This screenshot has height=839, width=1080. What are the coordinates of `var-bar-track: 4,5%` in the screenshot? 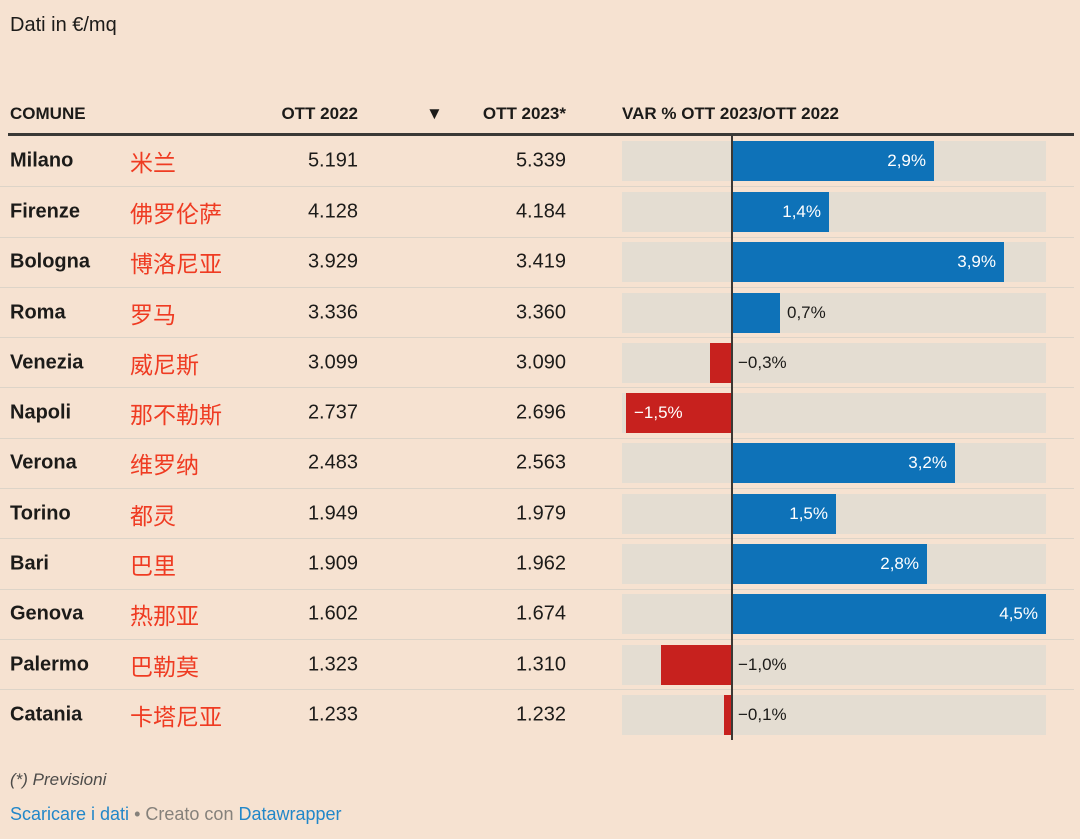 It's located at (834, 614).